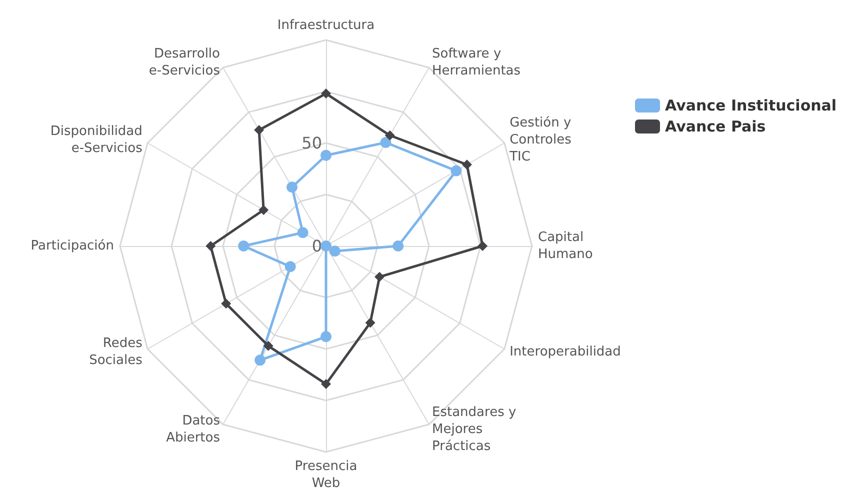 This screenshot has height=499, width=845. Describe the element at coordinates (751, 105) in the screenshot. I see `legend-label: Avance Institucional` at that location.